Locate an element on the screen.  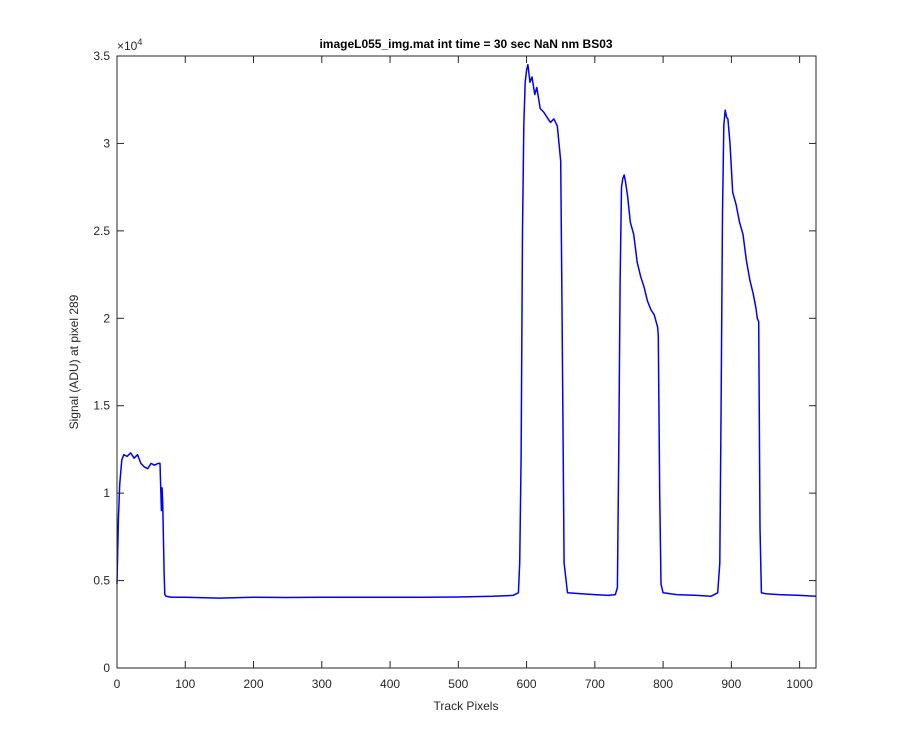
x-tick-label: 500 is located at coordinates (458, 684).